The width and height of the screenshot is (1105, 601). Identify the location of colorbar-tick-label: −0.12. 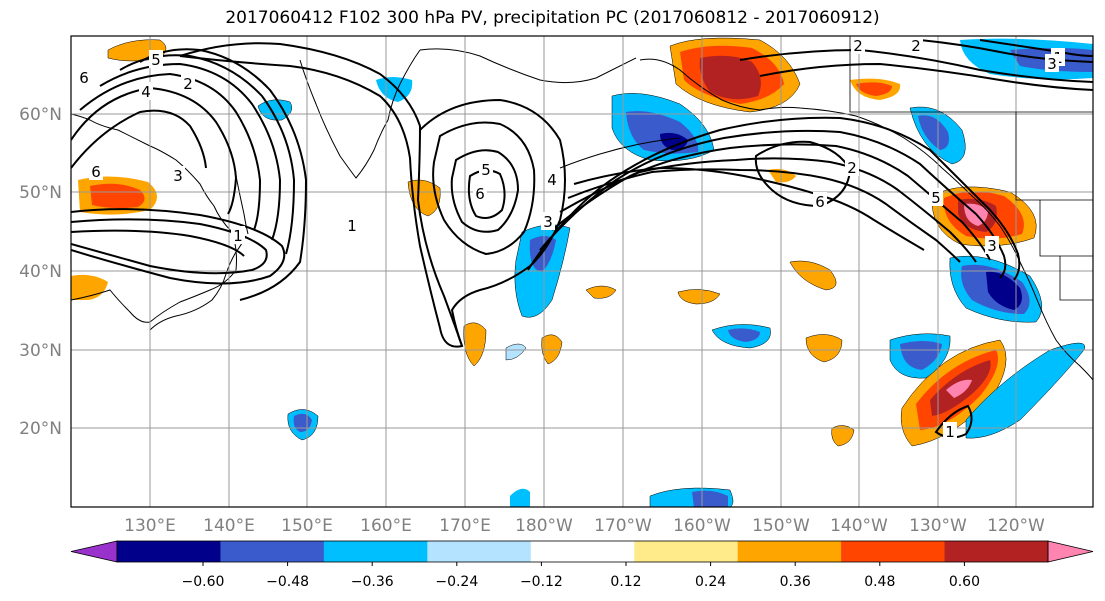
(541, 582).